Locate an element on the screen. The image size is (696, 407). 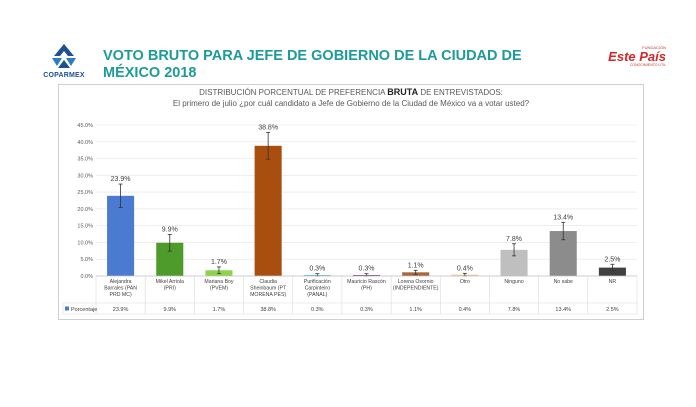
table-value: 0.4% is located at coordinates (465, 310).